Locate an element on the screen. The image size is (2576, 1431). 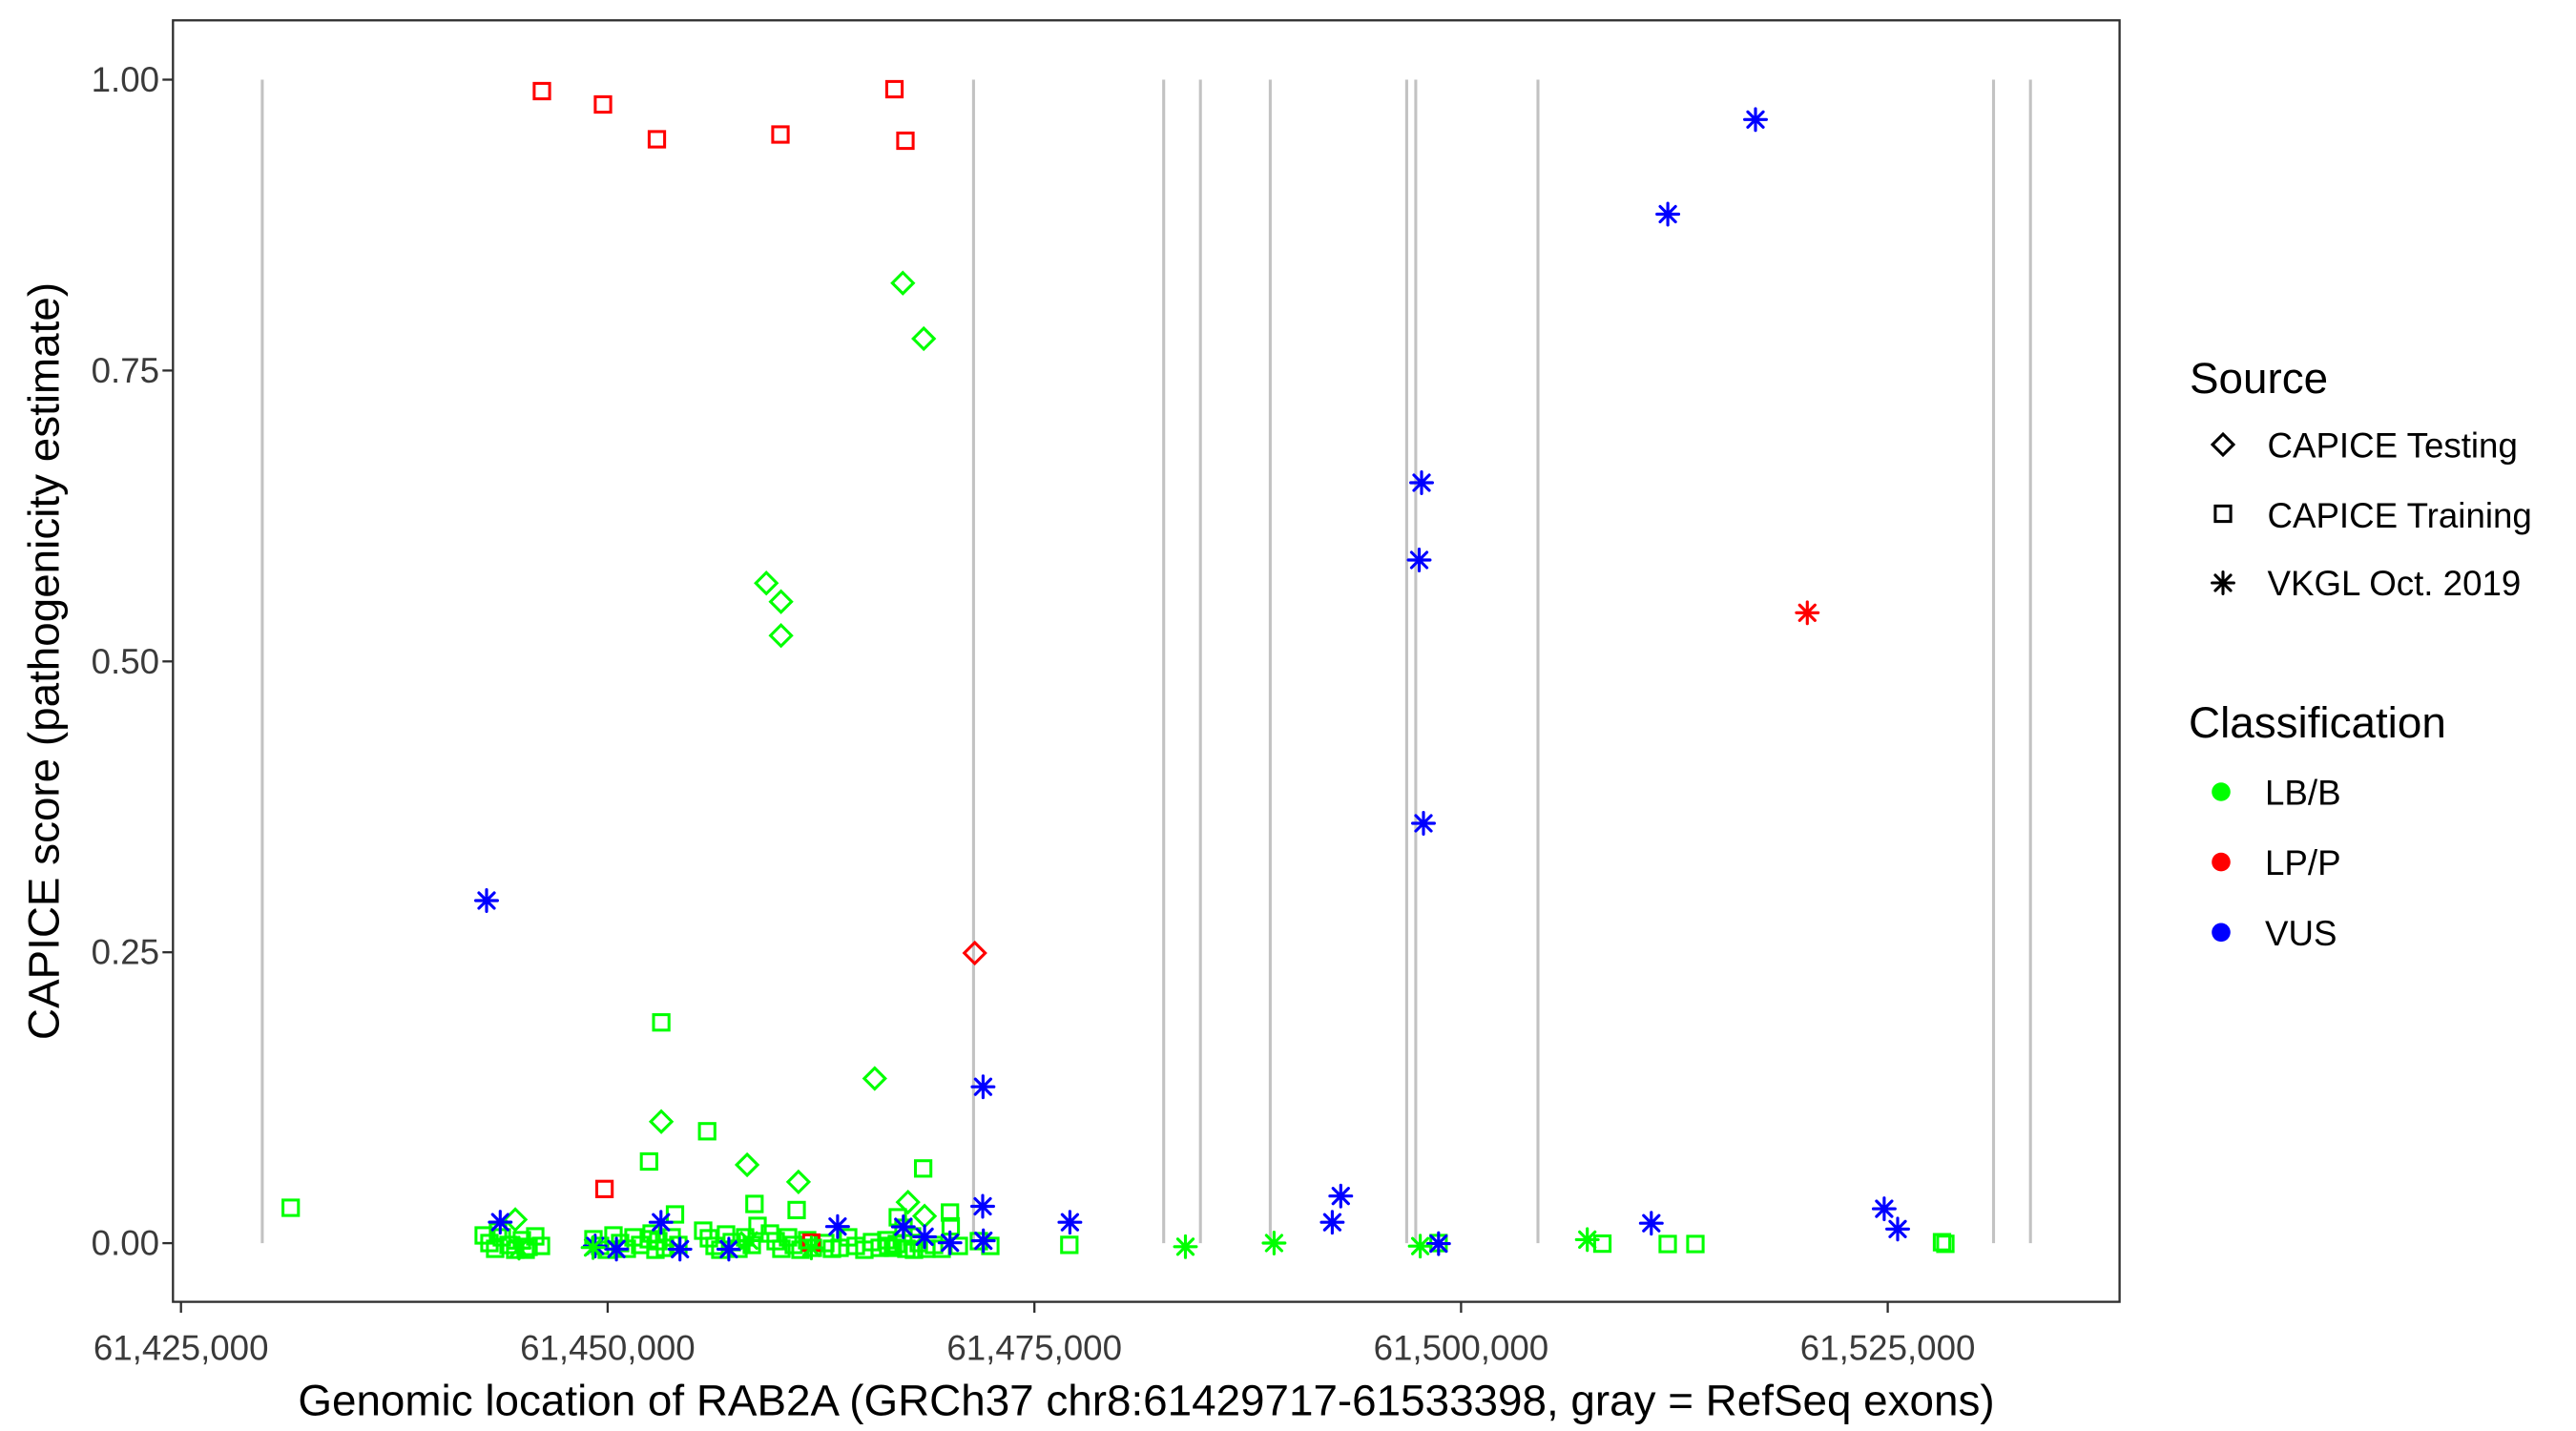
svg-text: Source is located at coordinates (2259, 378).